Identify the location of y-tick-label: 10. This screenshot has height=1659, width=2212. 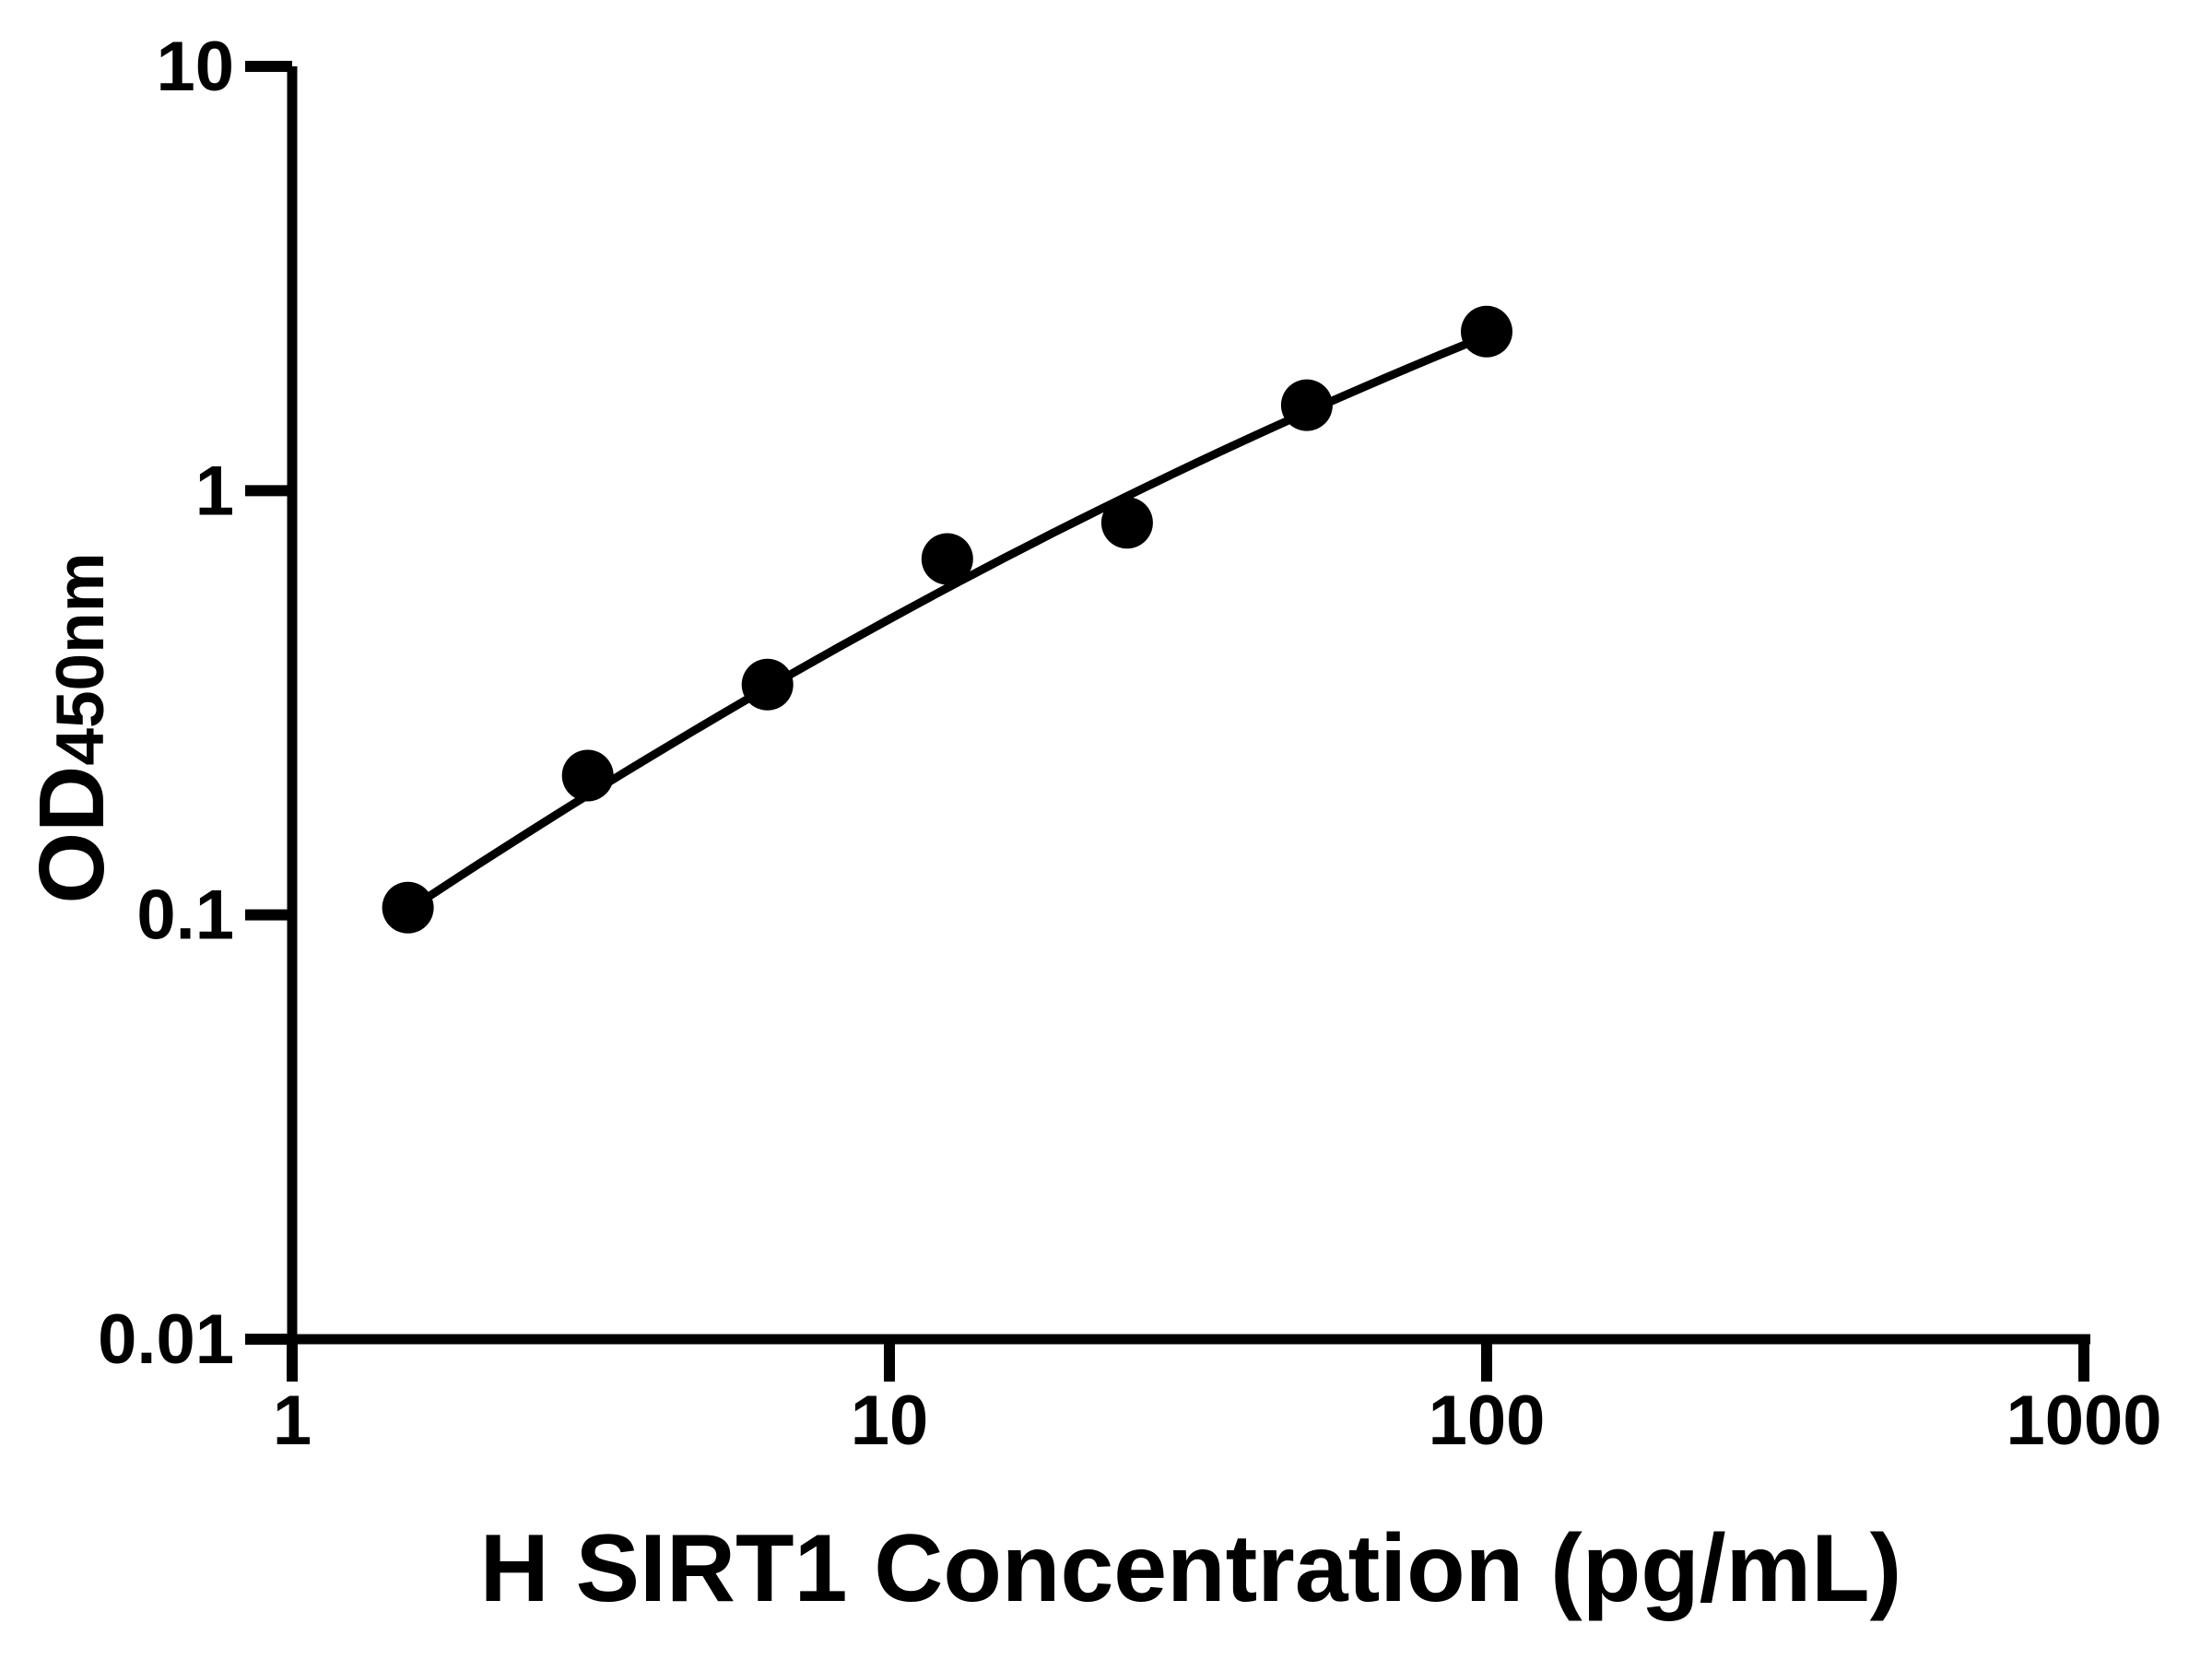
(195, 67).